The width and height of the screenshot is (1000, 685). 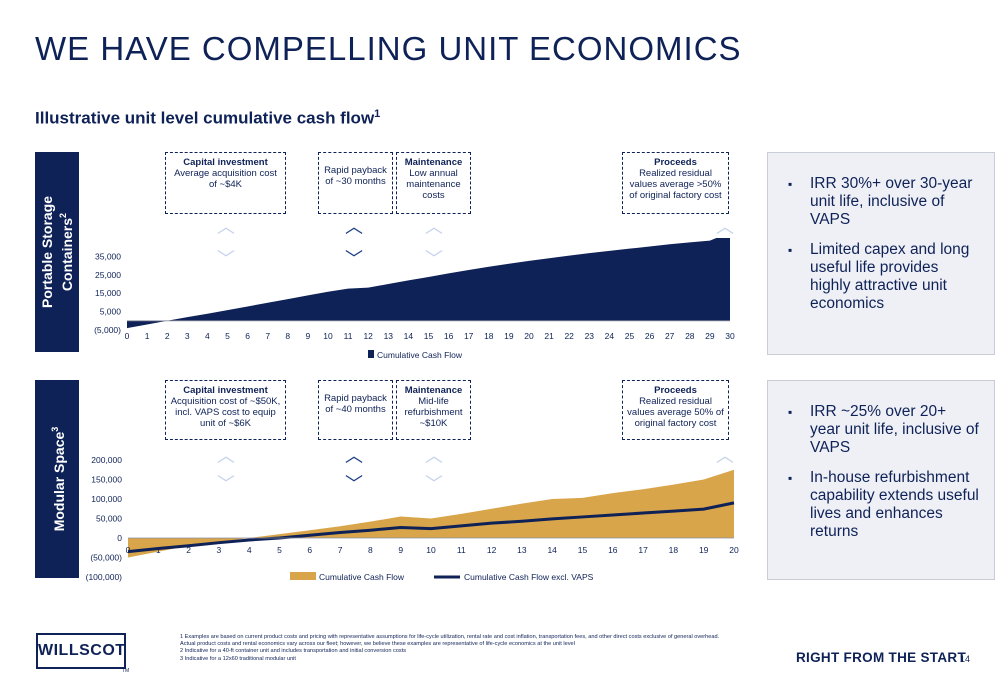 What do you see at coordinates (126, 671) in the screenshot?
I see `trademark-mark: TM` at bounding box center [126, 671].